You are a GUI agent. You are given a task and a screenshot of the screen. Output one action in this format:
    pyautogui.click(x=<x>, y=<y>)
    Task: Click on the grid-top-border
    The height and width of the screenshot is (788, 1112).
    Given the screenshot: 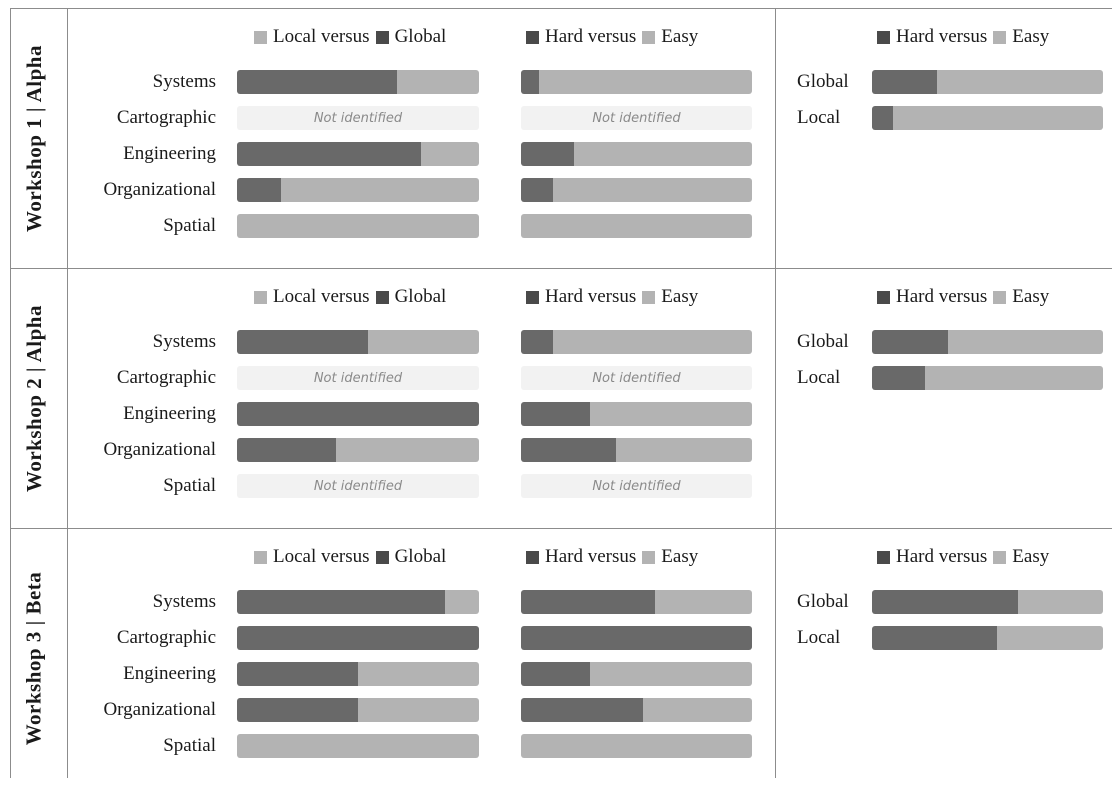 What is the action you would take?
    pyautogui.click(x=561, y=8)
    